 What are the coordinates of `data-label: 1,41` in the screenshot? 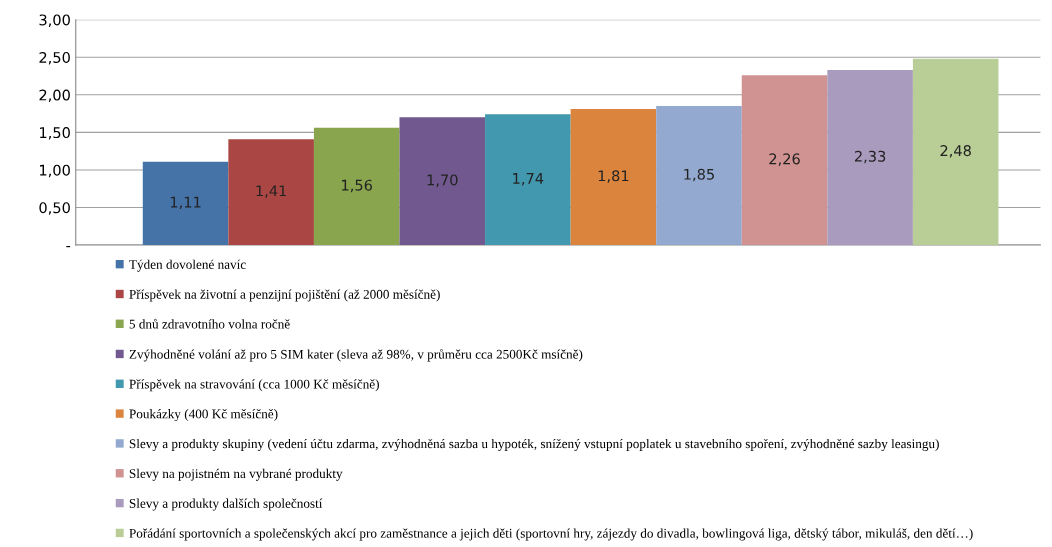 It's located at (271, 191).